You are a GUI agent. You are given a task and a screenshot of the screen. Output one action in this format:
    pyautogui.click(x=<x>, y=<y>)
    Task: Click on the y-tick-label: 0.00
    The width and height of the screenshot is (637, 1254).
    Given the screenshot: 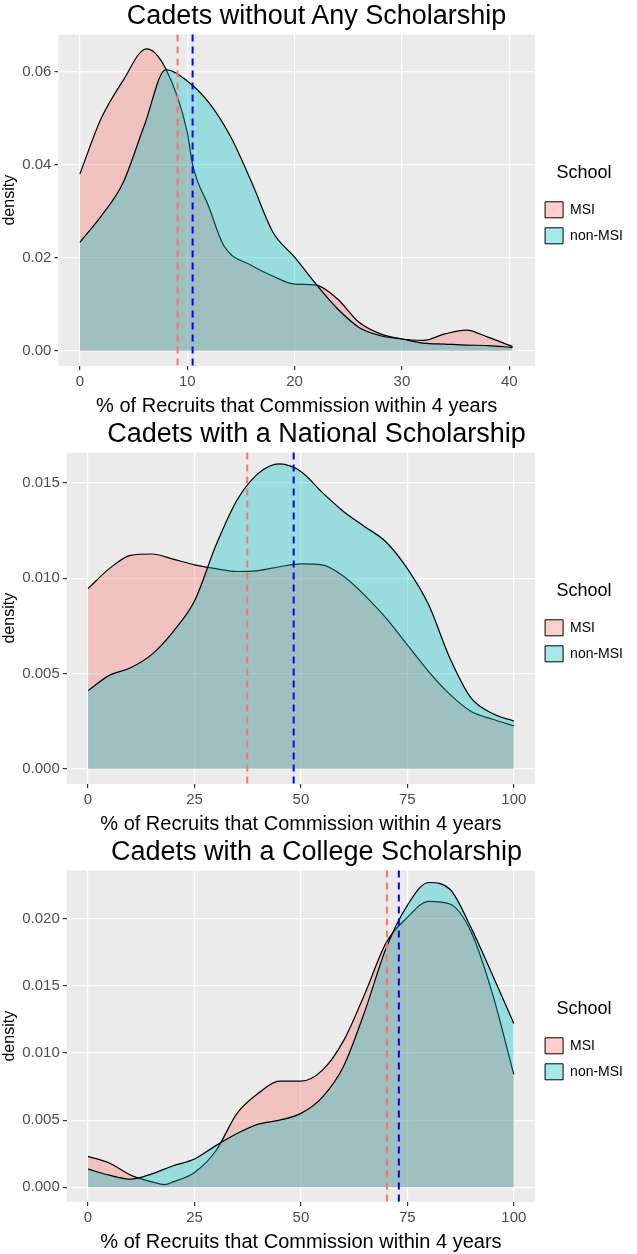 What is the action you would take?
    pyautogui.click(x=37, y=349)
    